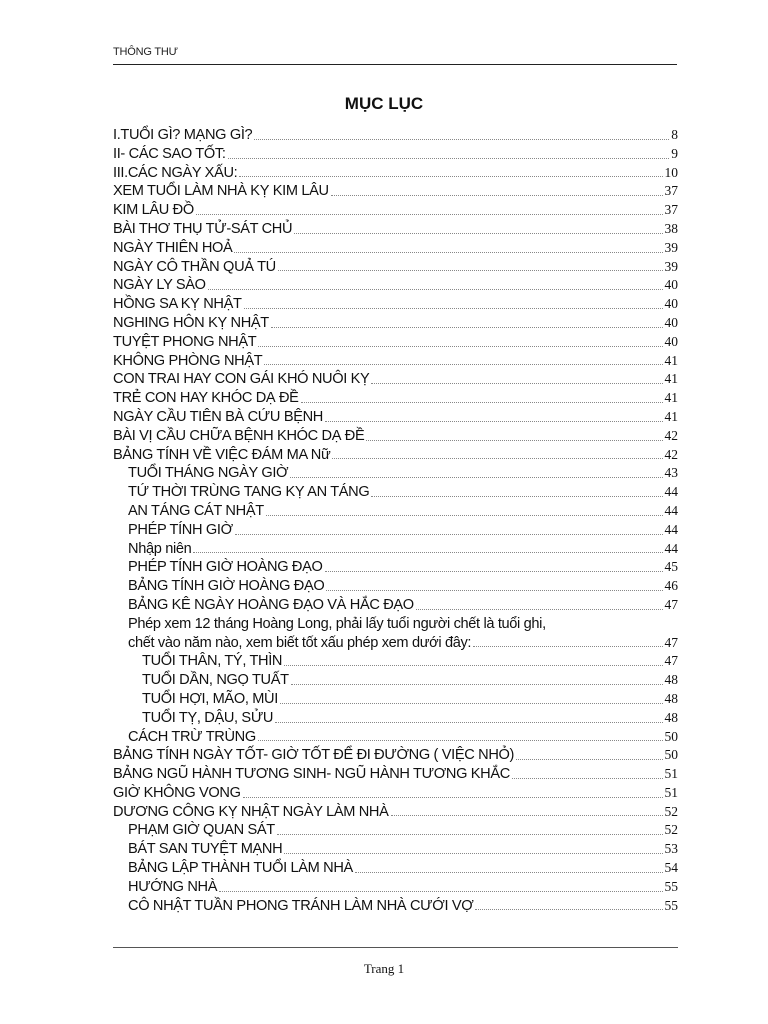 This screenshot has height=1024, width=768. I want to click on toc-entry: BÀI VỊ CẦU CHỮA BỆNH KHÓC DẠ ĐỀ 42, so click(395, 436).